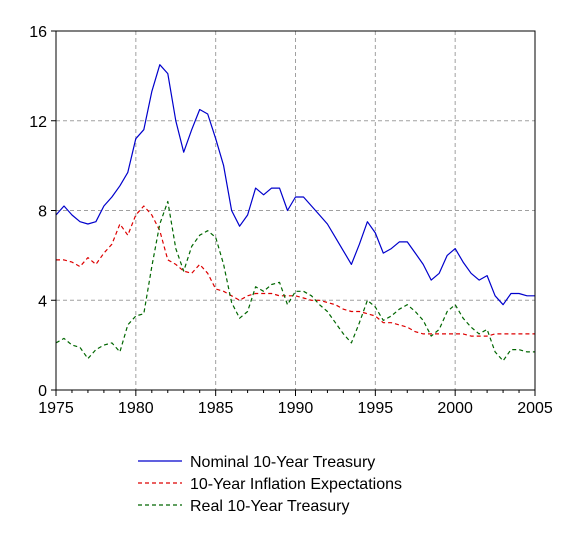  I want to click on y-axis-tick-labels: 0 4 8 12 16, so click(38, 212).